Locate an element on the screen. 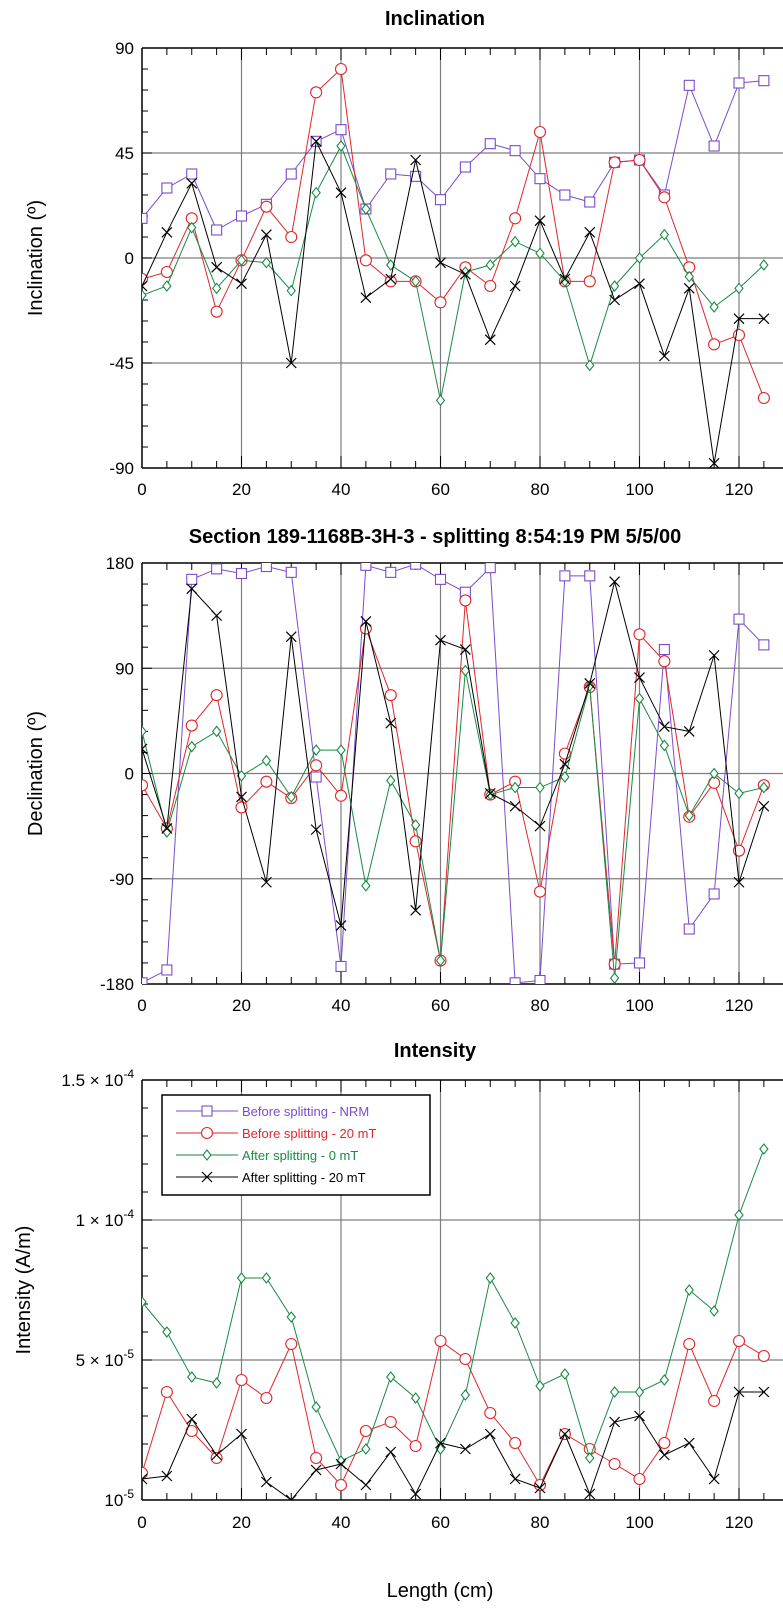 The image size is (783, 1616). x-tick-label: 20 is located at coordinates (241, 489).